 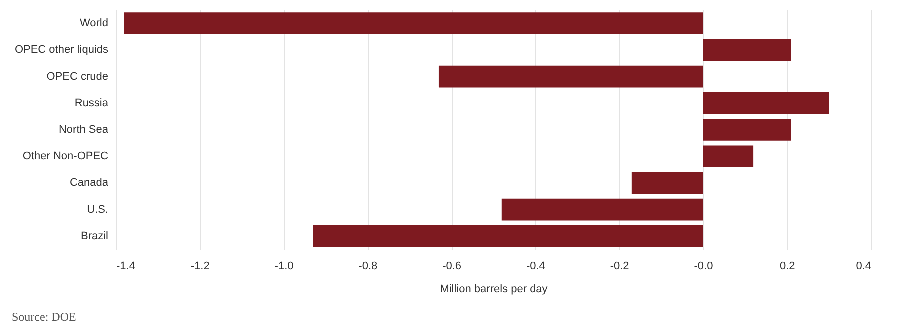 I want to click on x-tick-label: -0.2, so click(x=620, y=266).